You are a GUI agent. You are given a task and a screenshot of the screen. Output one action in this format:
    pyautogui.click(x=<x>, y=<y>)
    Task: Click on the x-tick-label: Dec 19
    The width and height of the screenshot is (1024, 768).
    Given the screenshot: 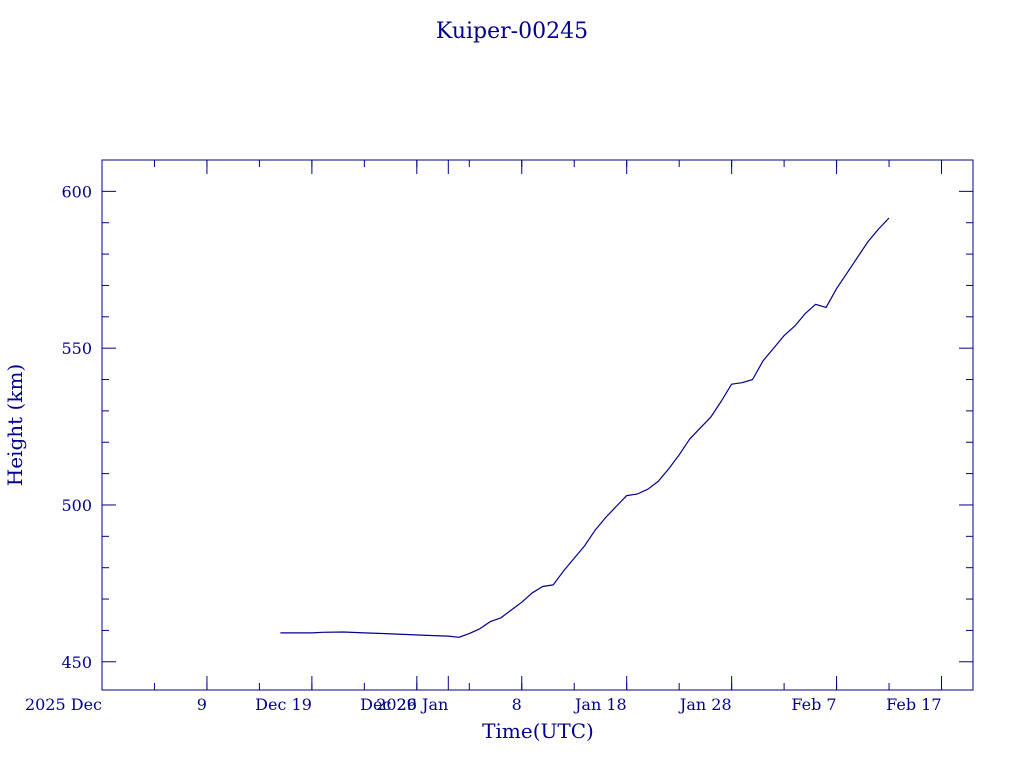 What is the action you would take?
    pyautogui.click(x=283, y=704)
    